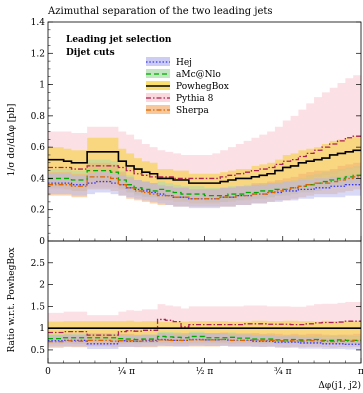  I want to click on legend-item-sherpa: Sherpa, so click(177, 110).